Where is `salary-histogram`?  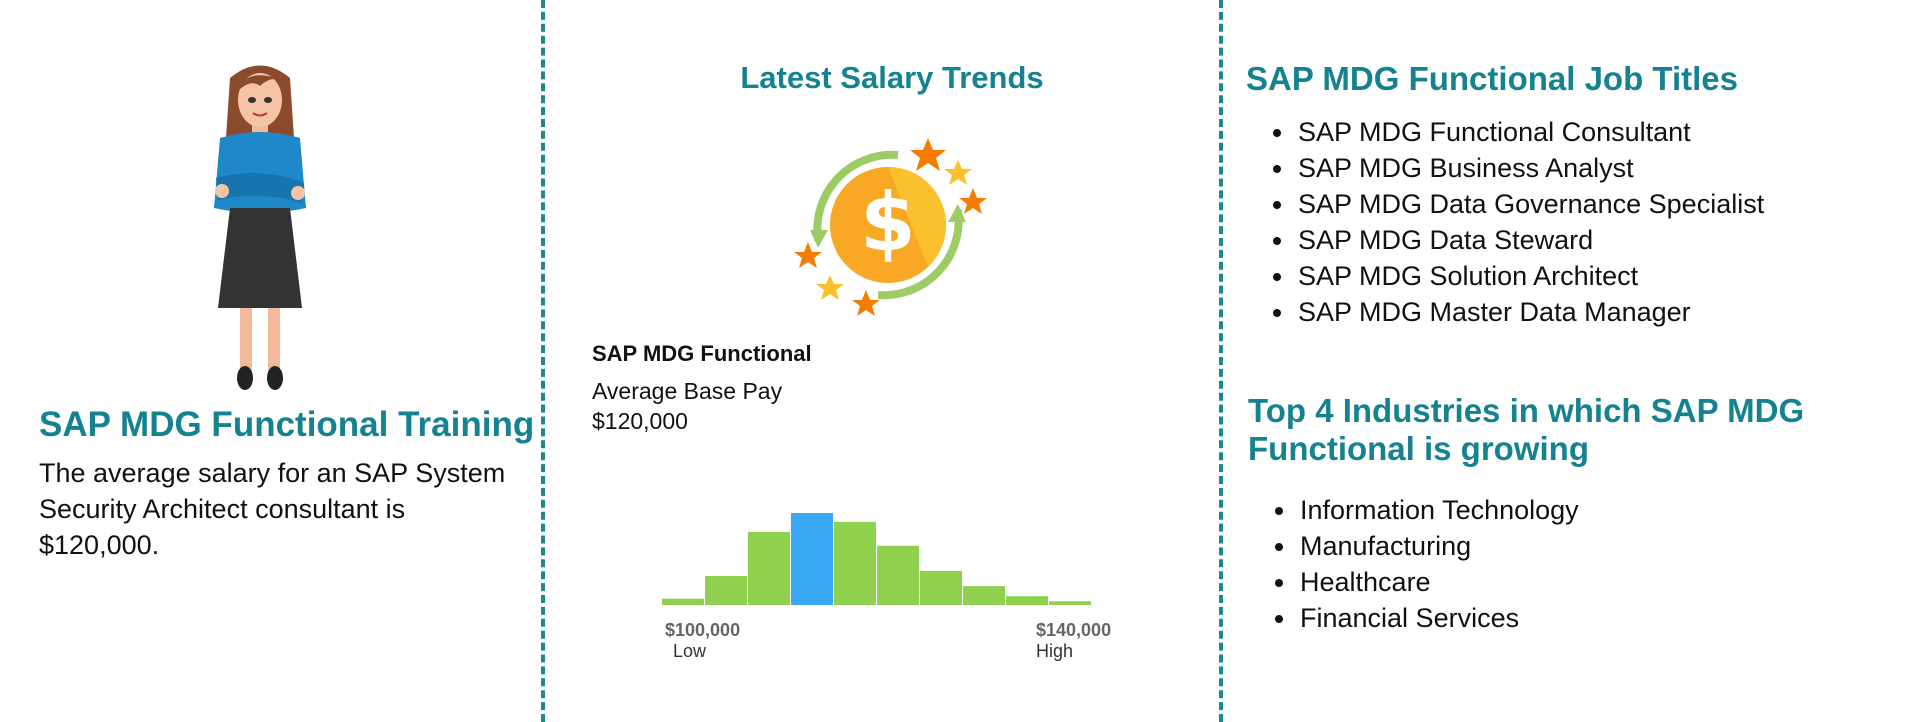 salary-histogram is located at coordinates (876, 559).